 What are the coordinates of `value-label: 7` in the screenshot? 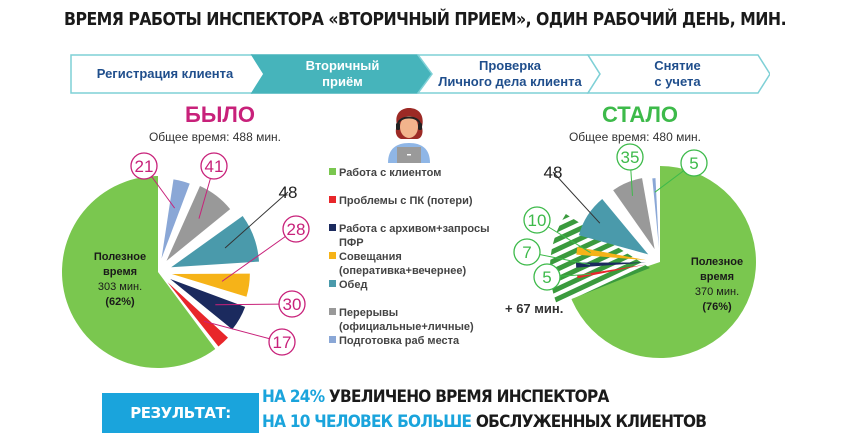 It's located at (526, 252).